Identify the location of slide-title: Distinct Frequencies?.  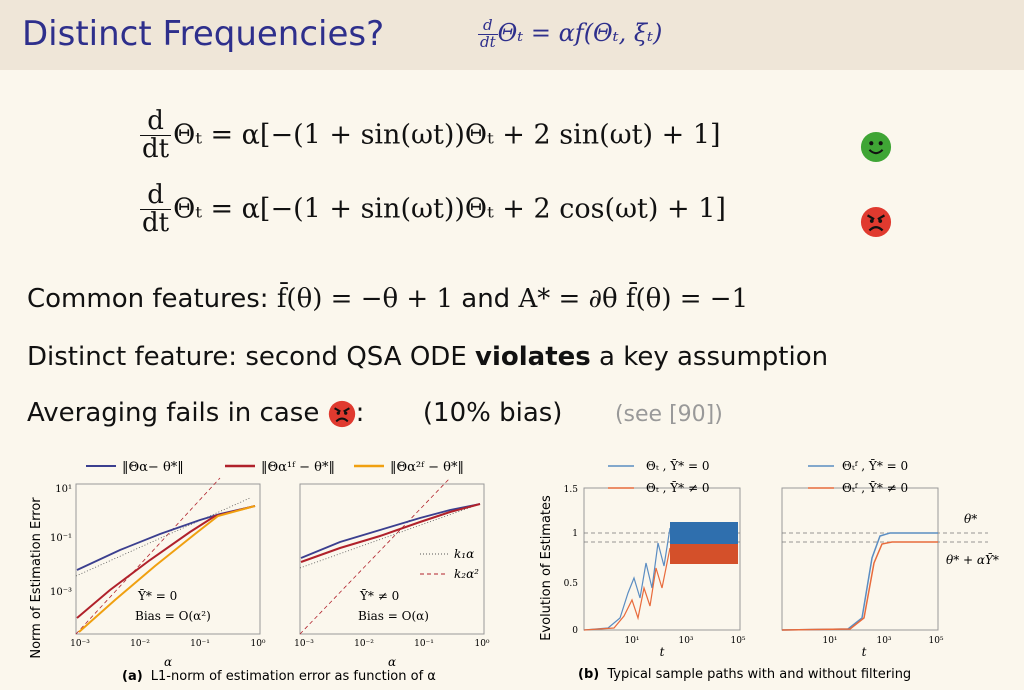
(203, 34).